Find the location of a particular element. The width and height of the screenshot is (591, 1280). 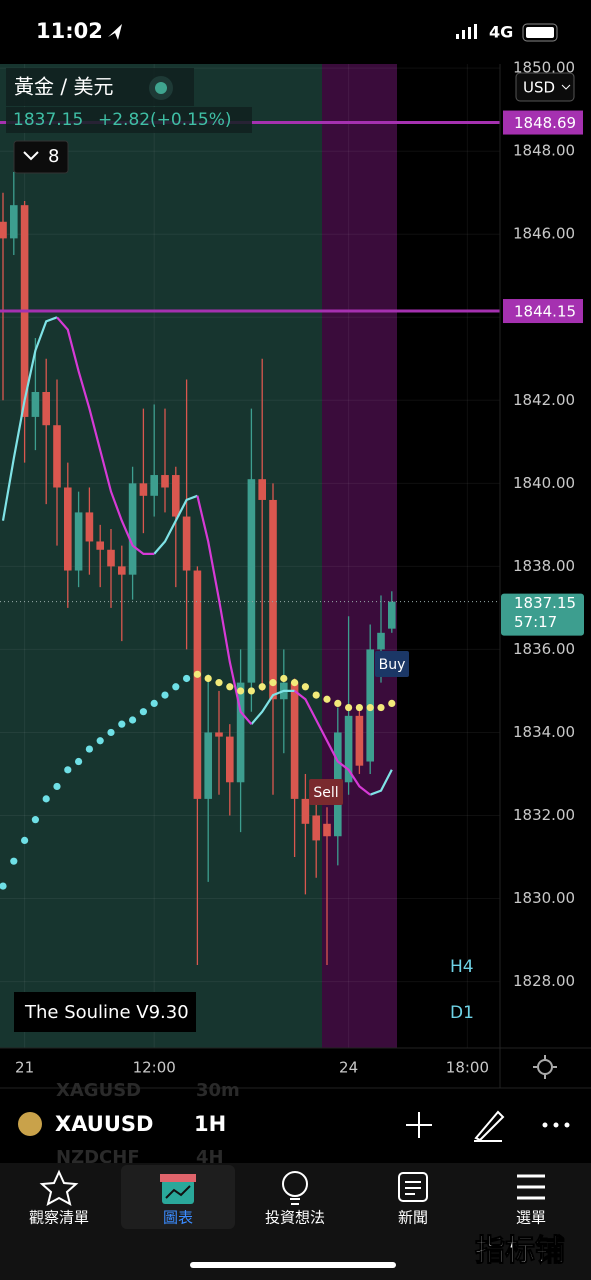

tab-label: 投資想法 is located at coordinates (295, 1218).